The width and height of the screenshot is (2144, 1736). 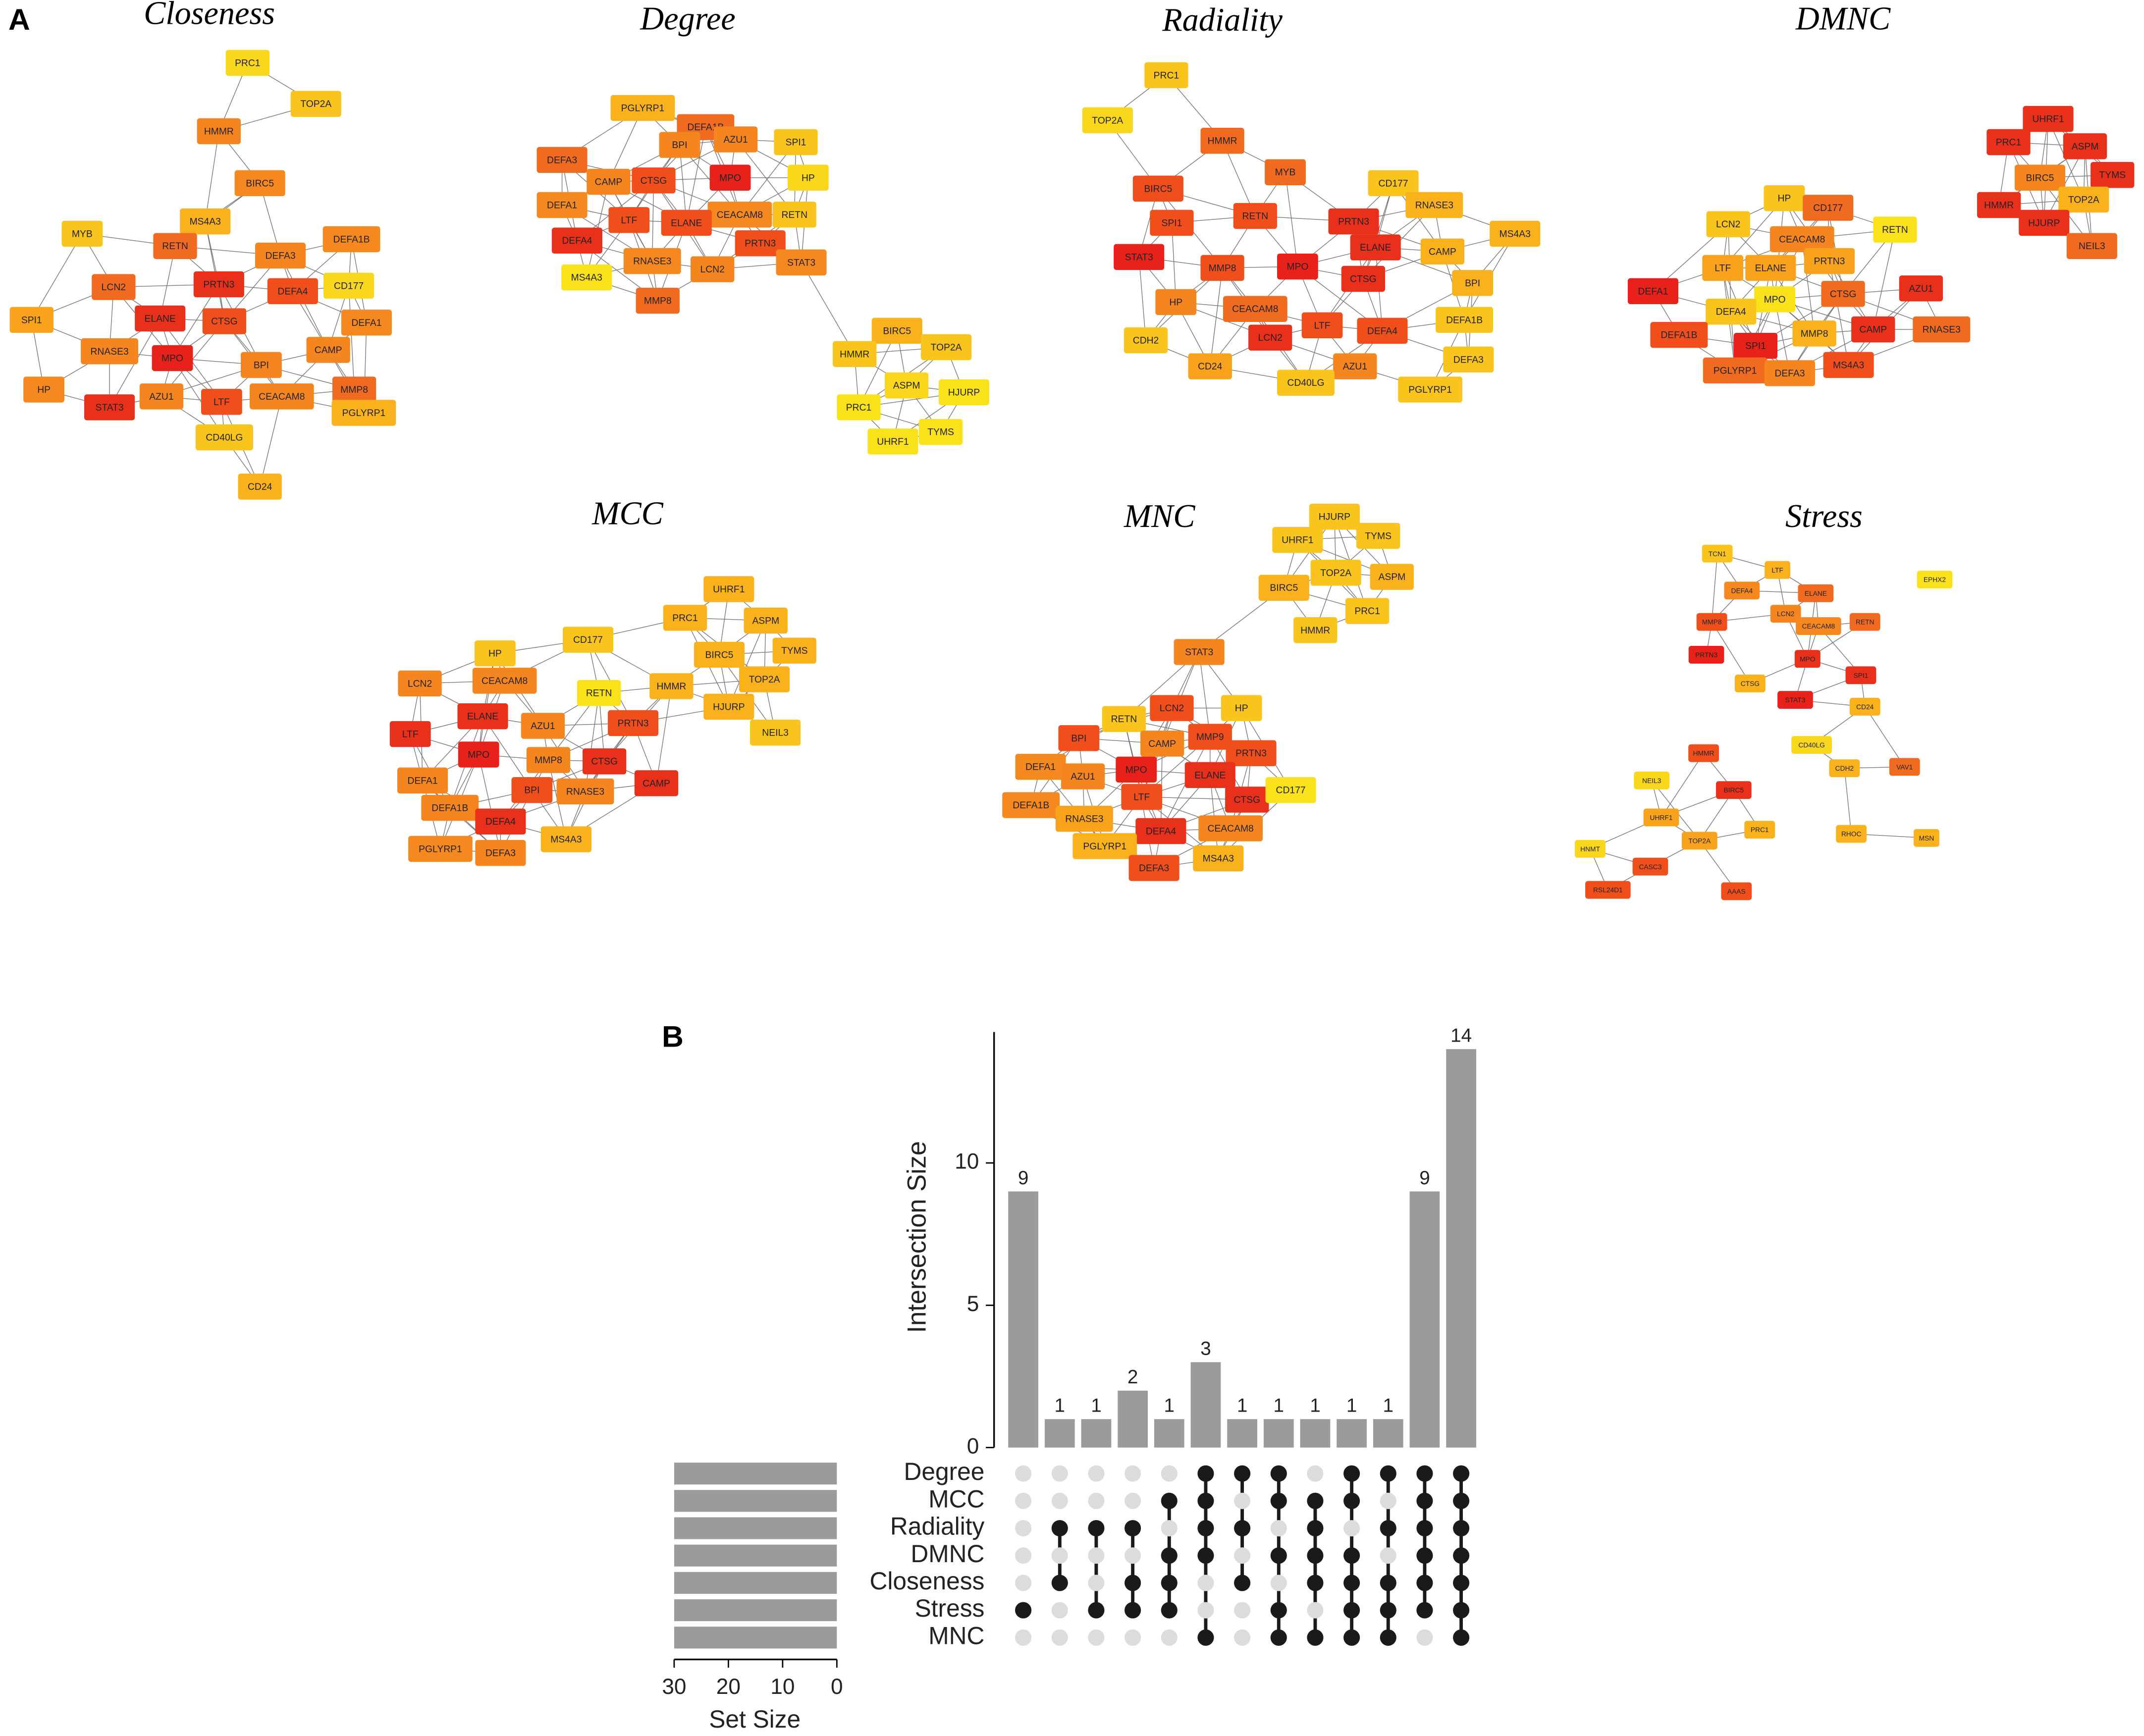 I want to click on network-title: DMNC, so click(x=1843, y=18).